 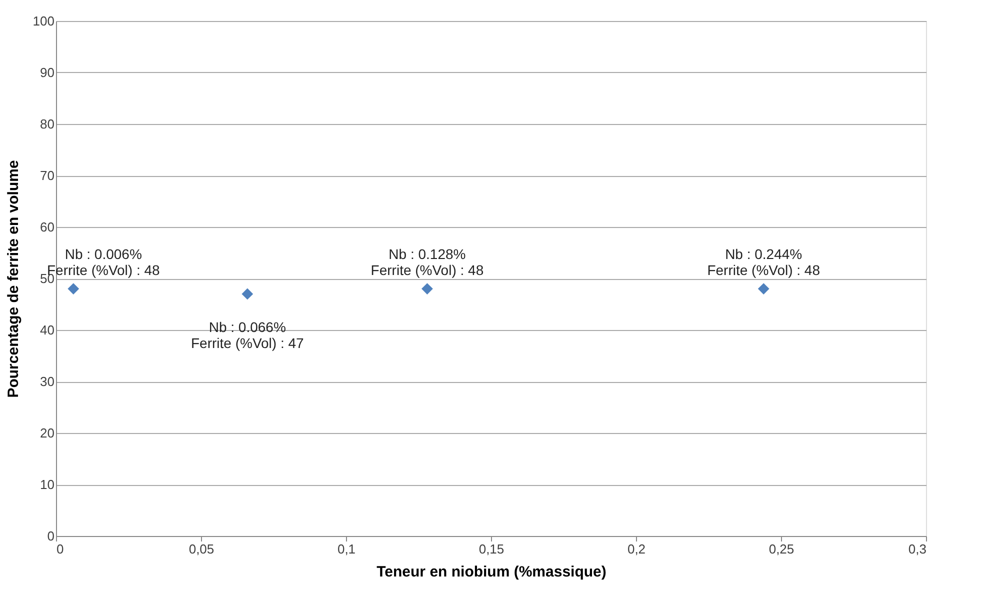 What do you see at coordinates (491, 549) in the screenshot?
I see `x-tick-label: 0,15` at bounding box center [491, 549].